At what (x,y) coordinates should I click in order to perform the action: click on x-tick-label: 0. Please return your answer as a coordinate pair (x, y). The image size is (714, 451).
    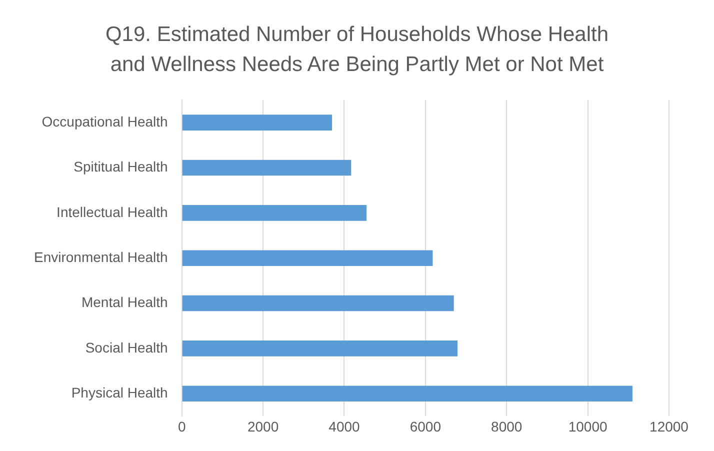
    Looking at the image, I should click on (182, 426).